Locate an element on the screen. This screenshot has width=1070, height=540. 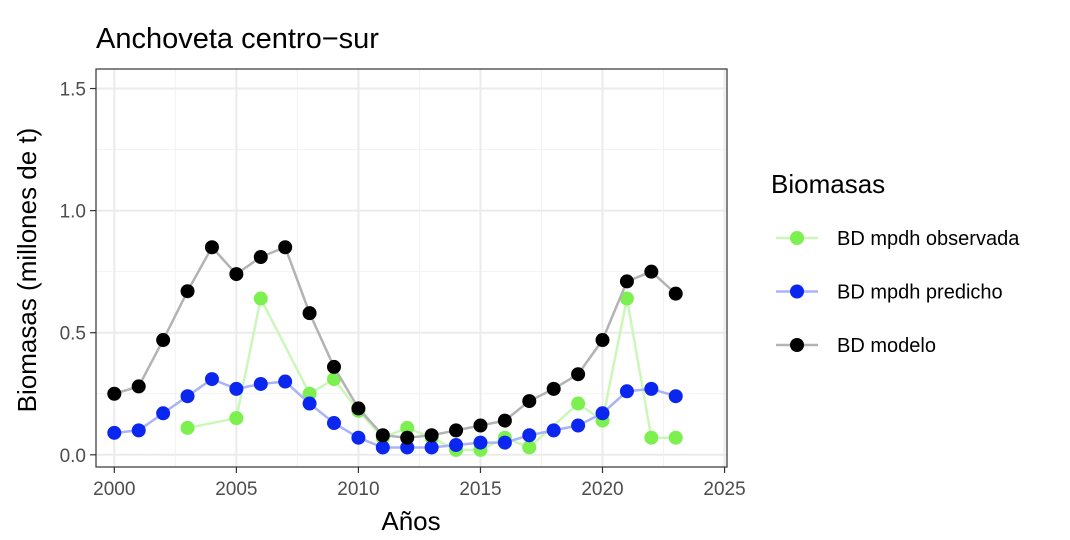
x-tick-label: 2000 is located at coordinates (114, 489).